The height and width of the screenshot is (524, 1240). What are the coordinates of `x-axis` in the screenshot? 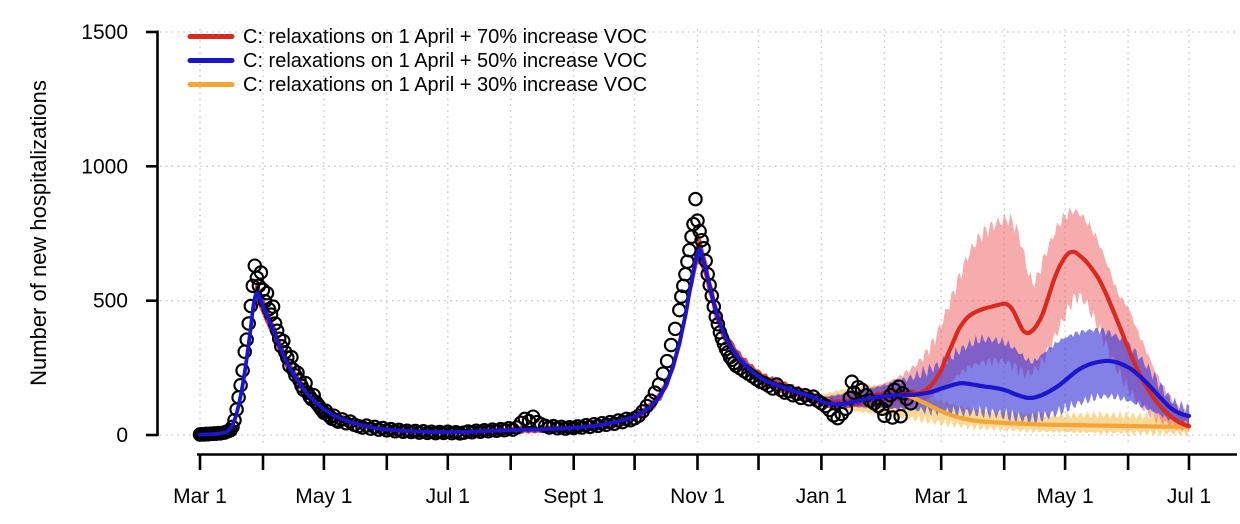 It's located at (717, 461).